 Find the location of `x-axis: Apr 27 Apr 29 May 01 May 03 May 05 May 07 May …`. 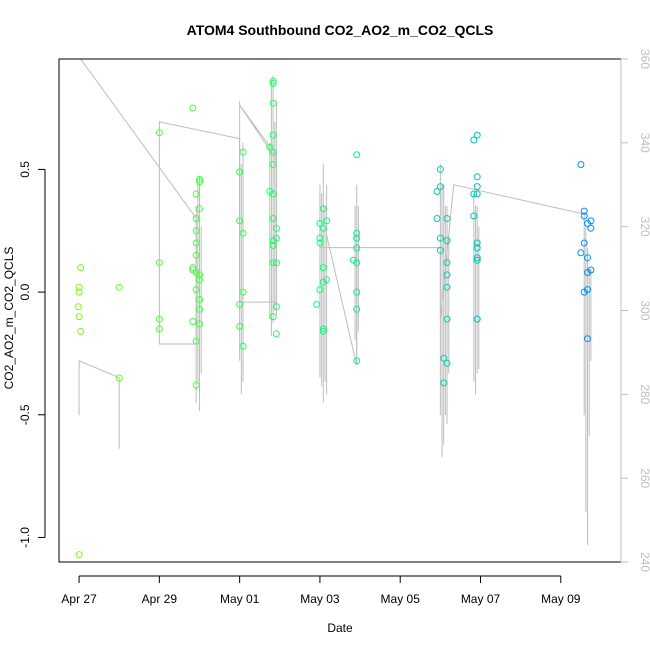

x-axis: Apr 27 Apr 29 May 01 May 03 May 05 May 07 May … is located at coordinates (321, 590).